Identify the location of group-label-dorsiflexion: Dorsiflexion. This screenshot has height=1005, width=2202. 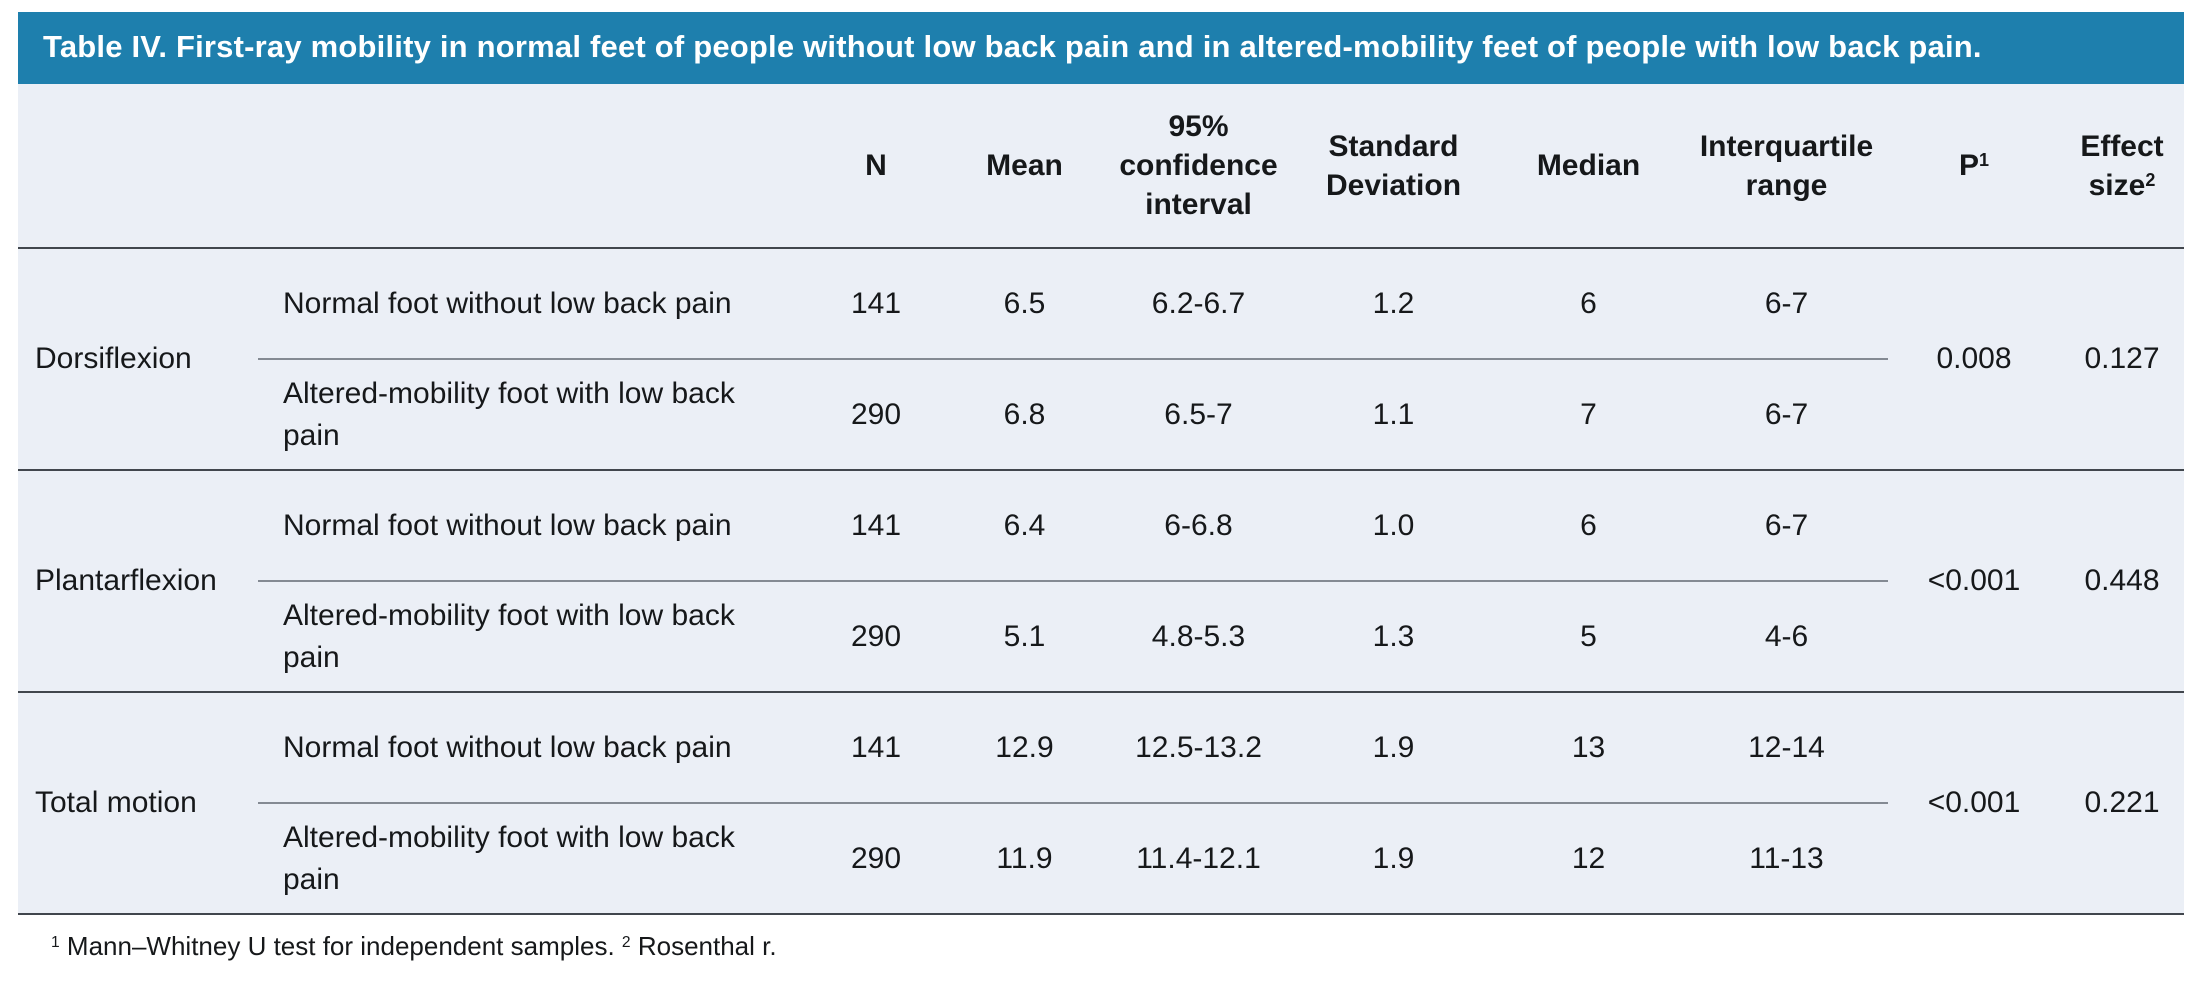
(138, 359).